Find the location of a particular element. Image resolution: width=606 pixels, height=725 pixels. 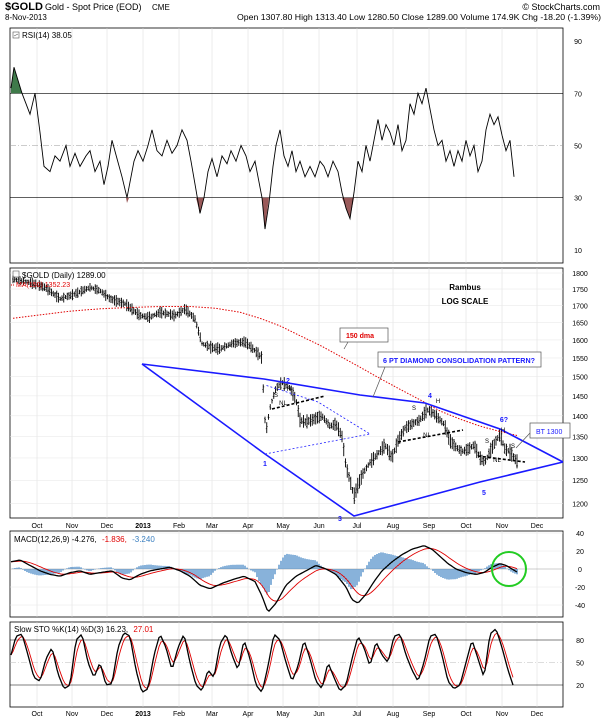

diamond-upper-line is located at coordinates (352, 413).